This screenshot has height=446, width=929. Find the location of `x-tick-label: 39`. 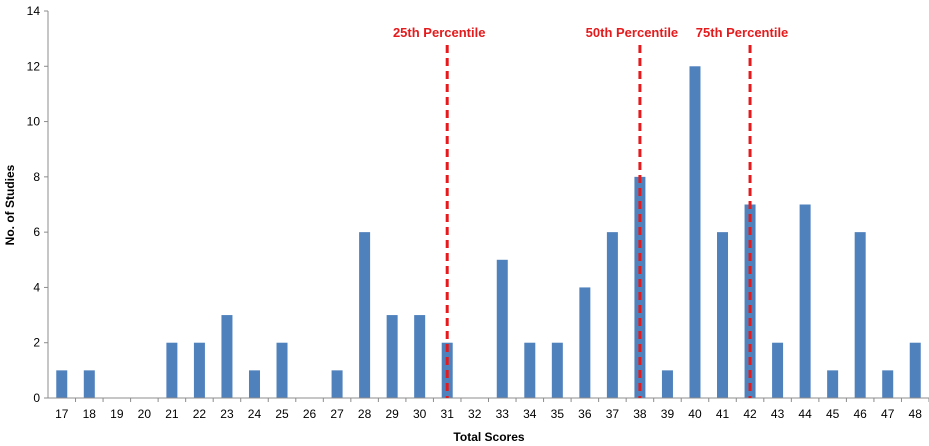

x-tick-label: 39 is located at coordinates (668, 414).